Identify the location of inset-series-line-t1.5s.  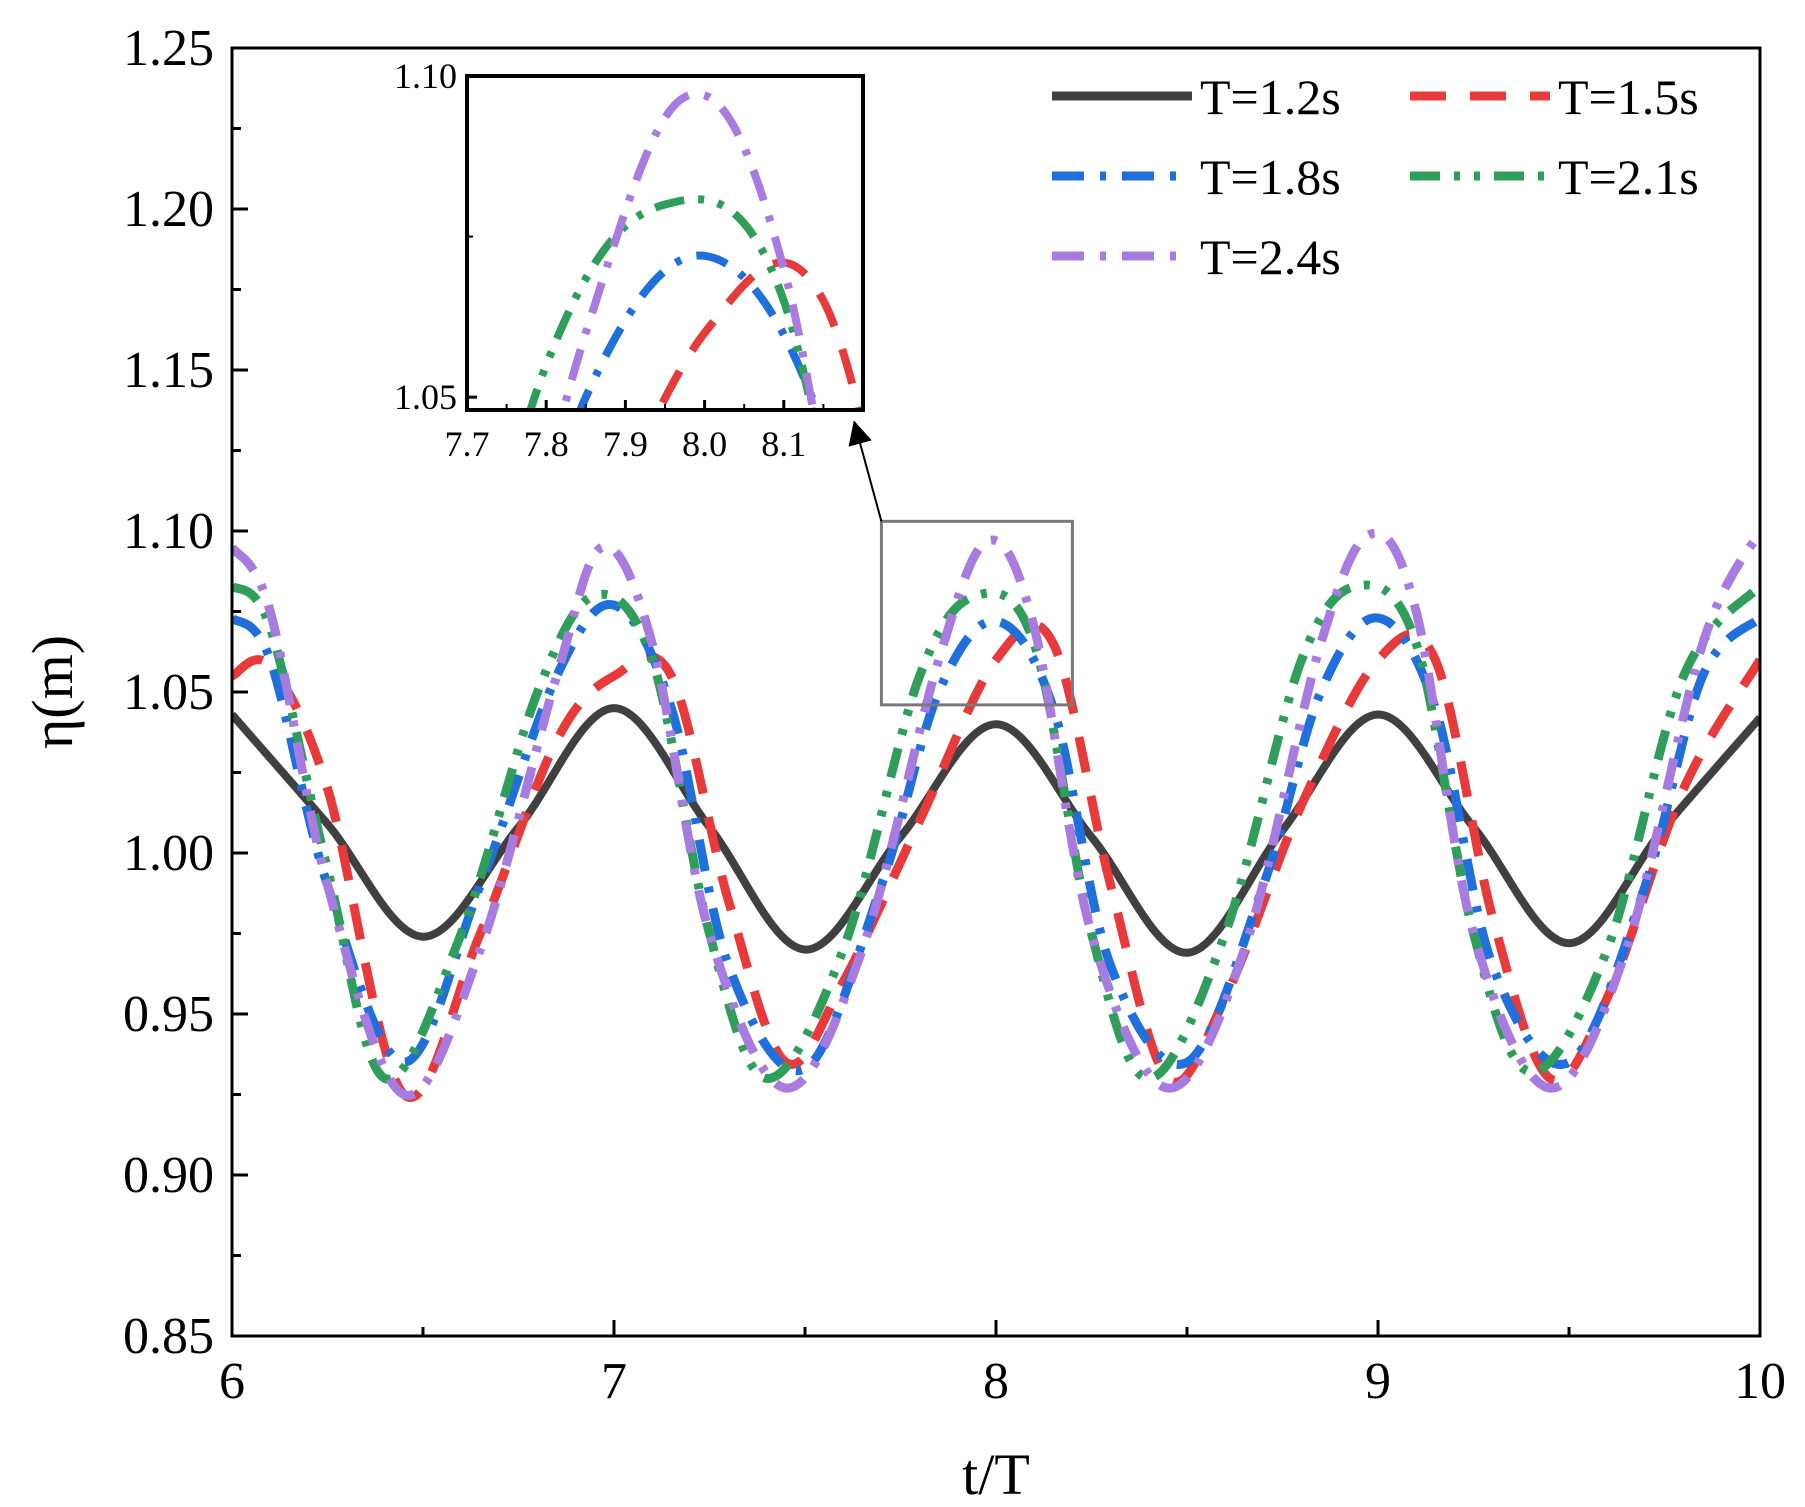
(758, 334).